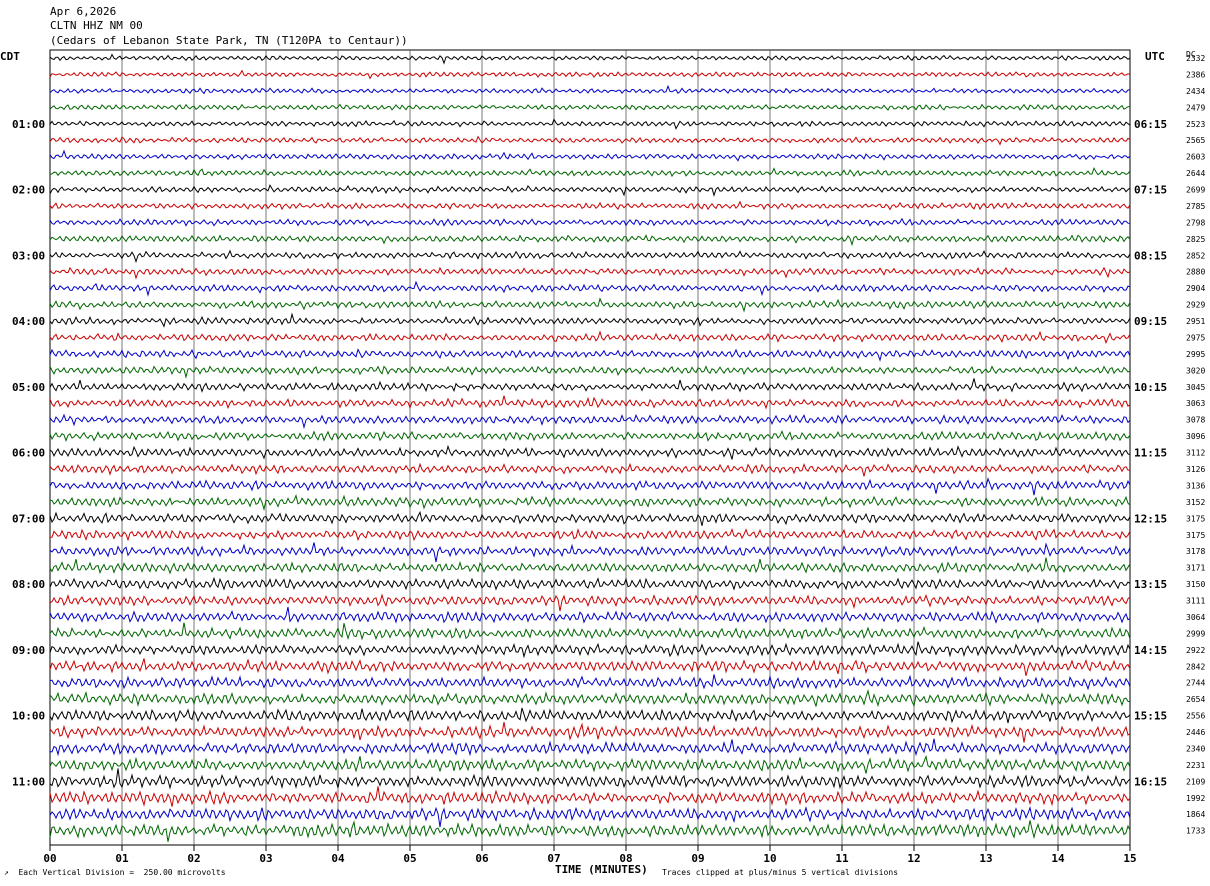 Image resolution: width=1210 pixels, height=886 pixels. I want to click on utc-time-label: 06:15, so click(1150, 124).